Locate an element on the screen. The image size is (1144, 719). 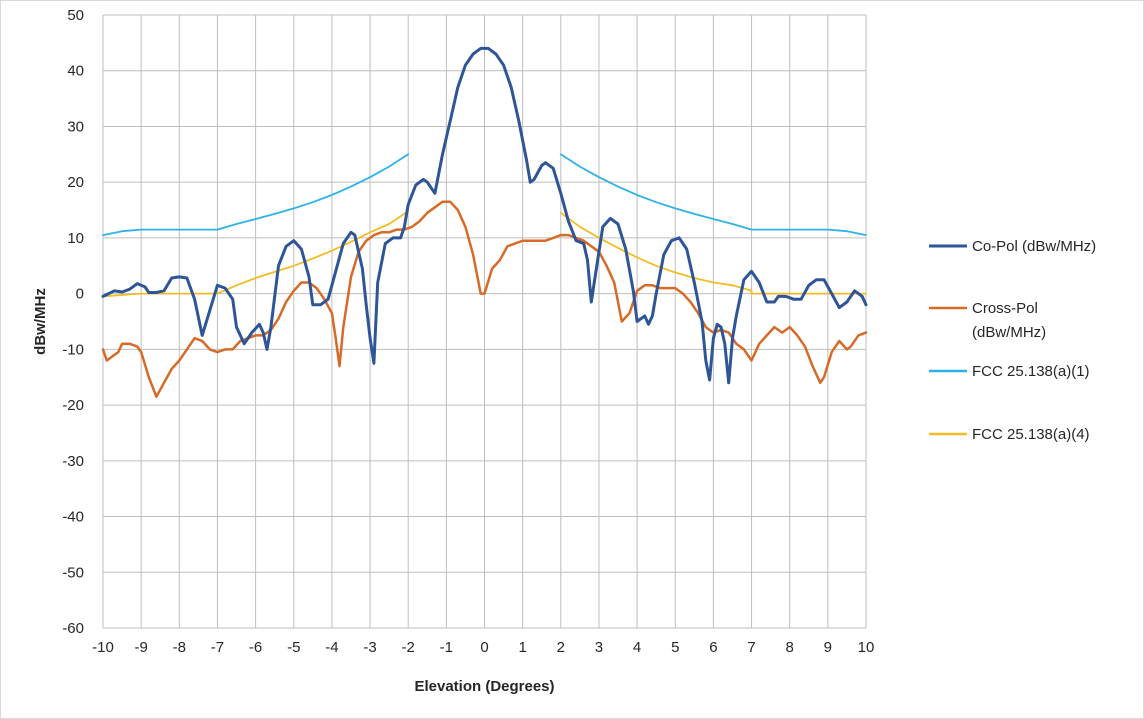
x-tick-label: 5 is located at coordinates (675, 647).